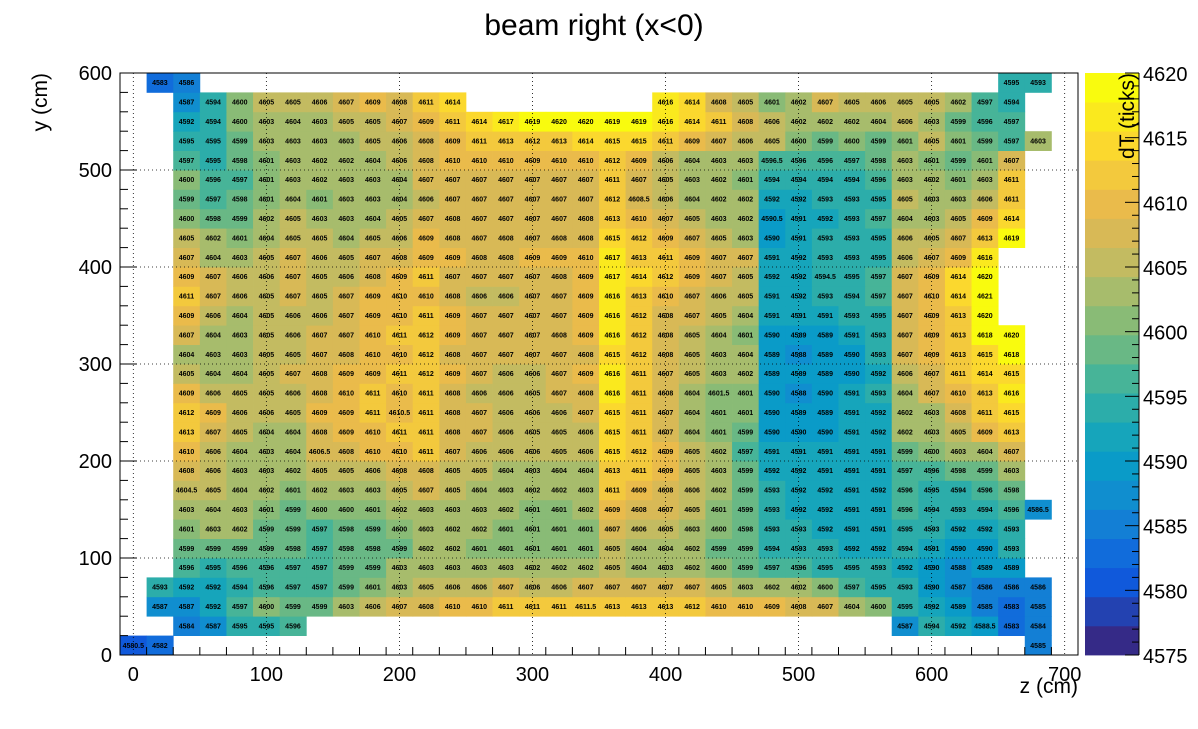  I want to click on cell-value-label: 4588, so click(799, 355).